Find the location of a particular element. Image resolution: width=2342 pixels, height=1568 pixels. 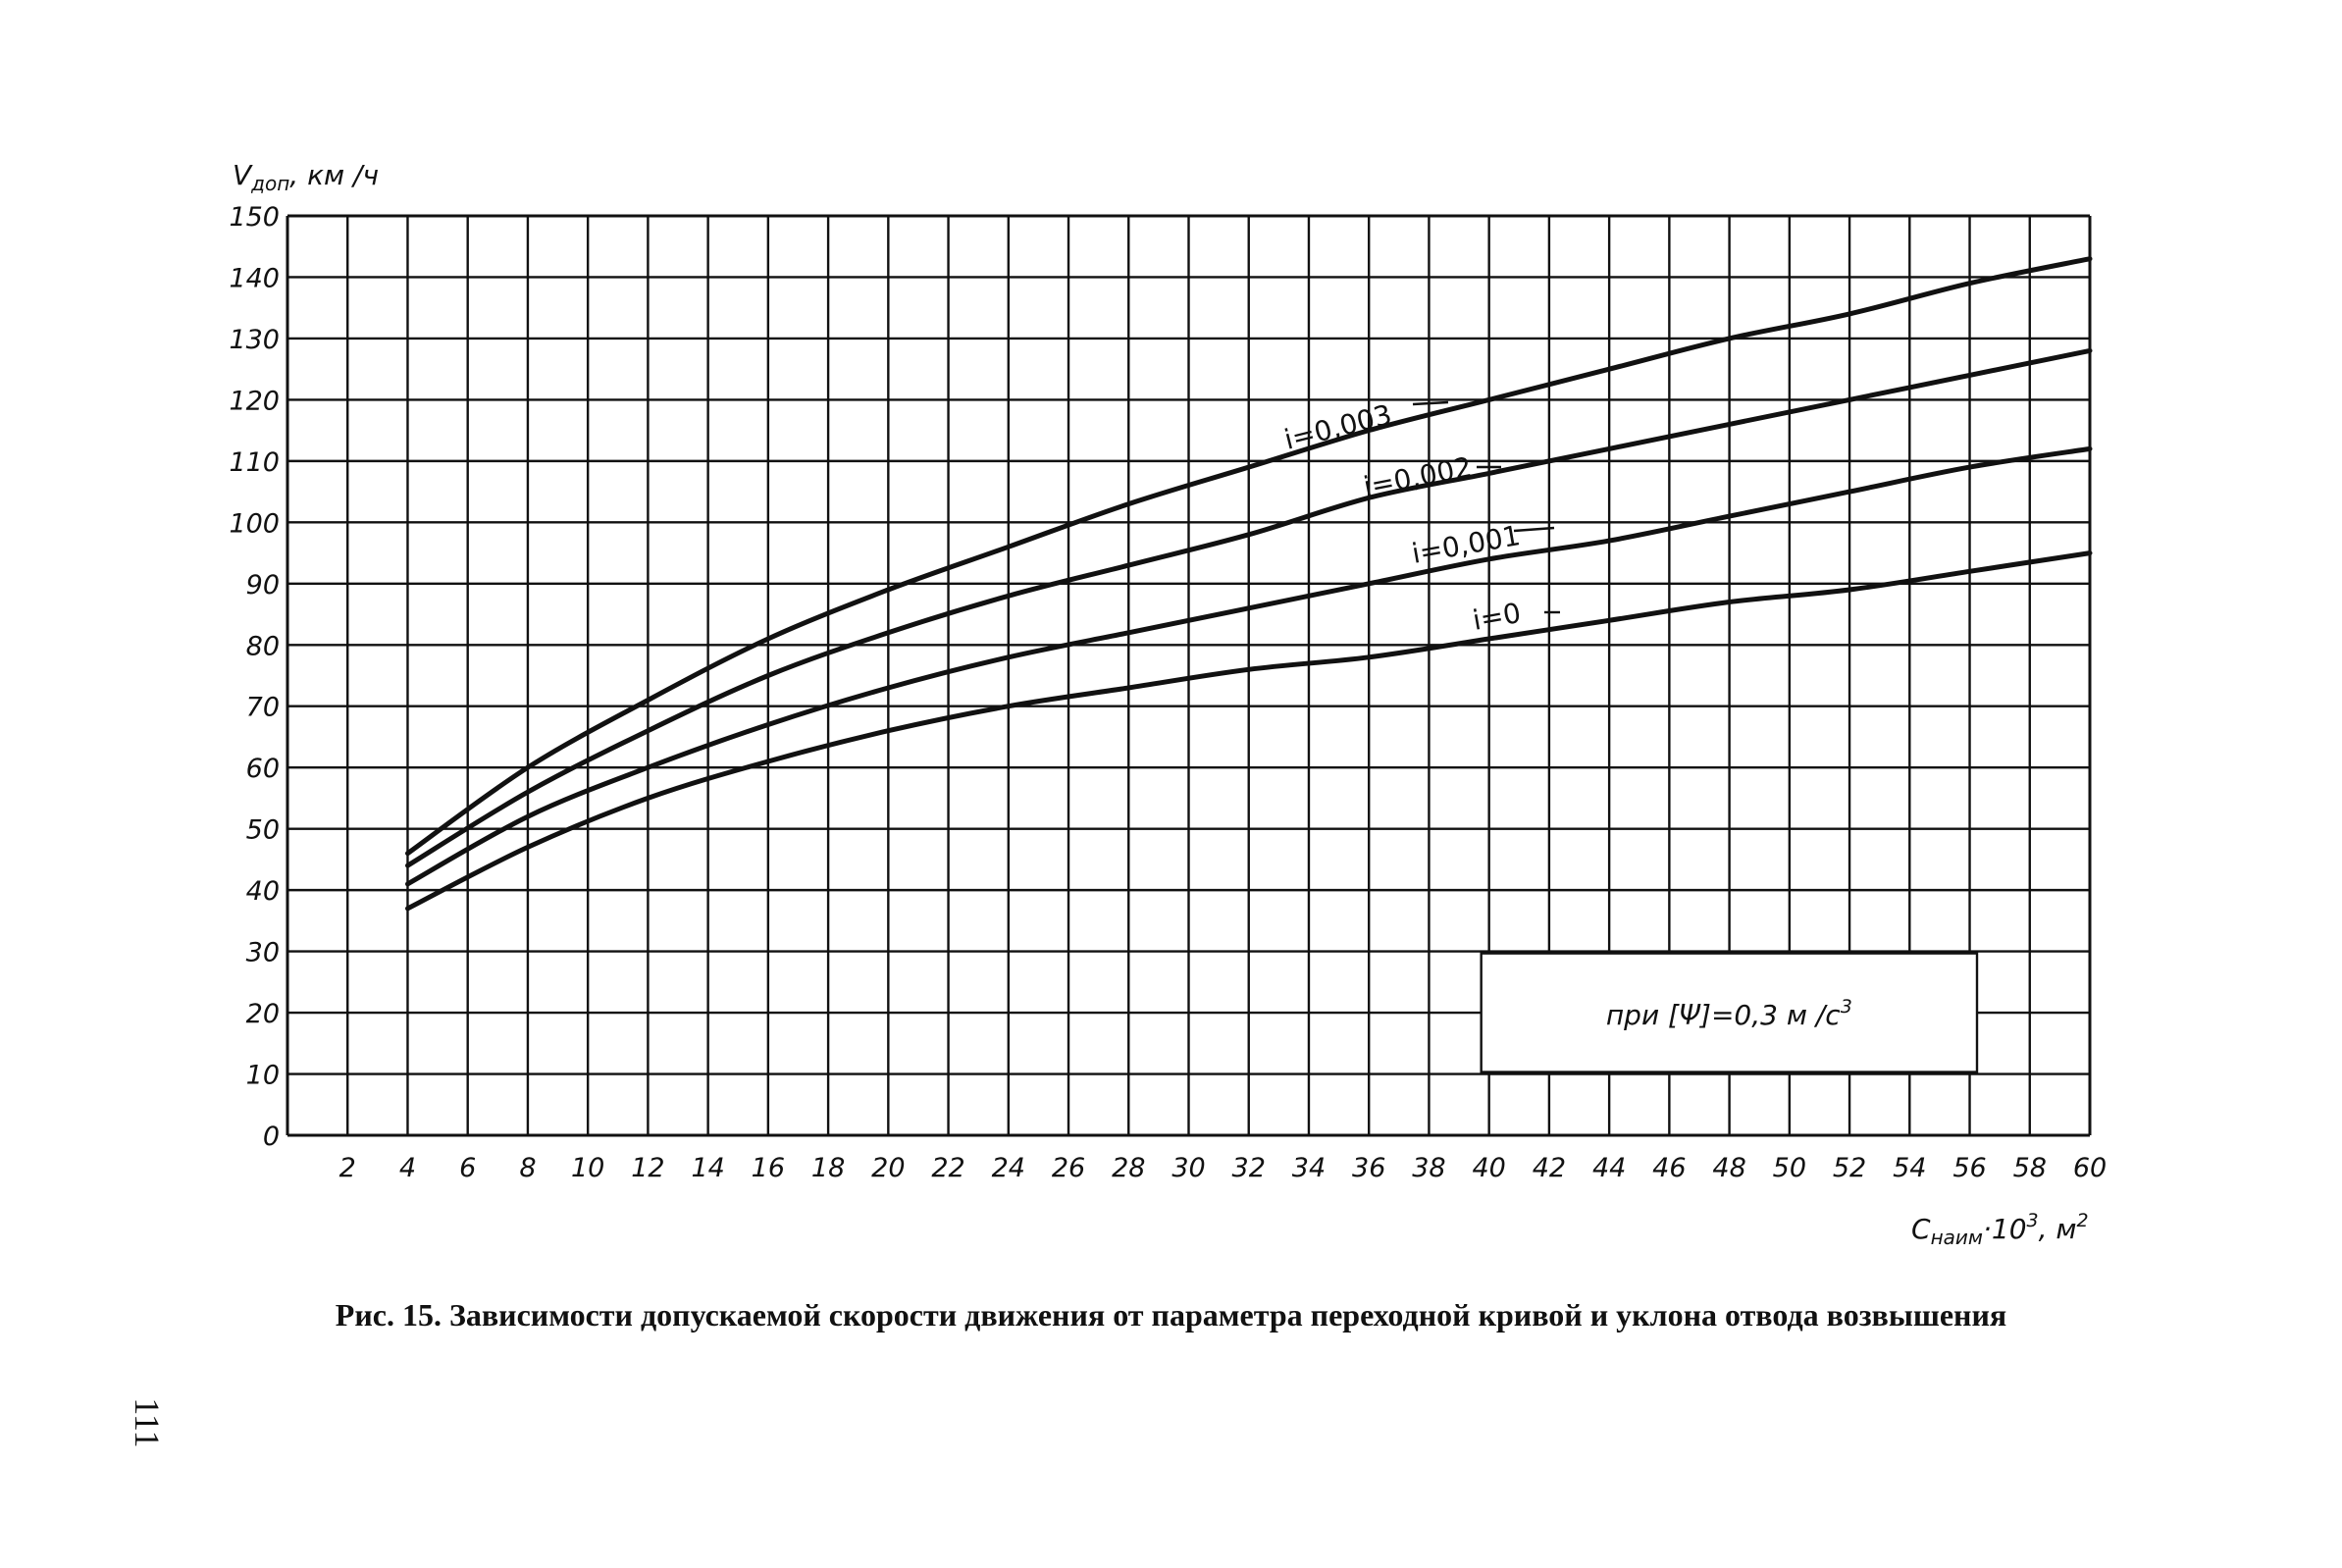

y-tick-label: 20 is located at coordinates (263, 1014).